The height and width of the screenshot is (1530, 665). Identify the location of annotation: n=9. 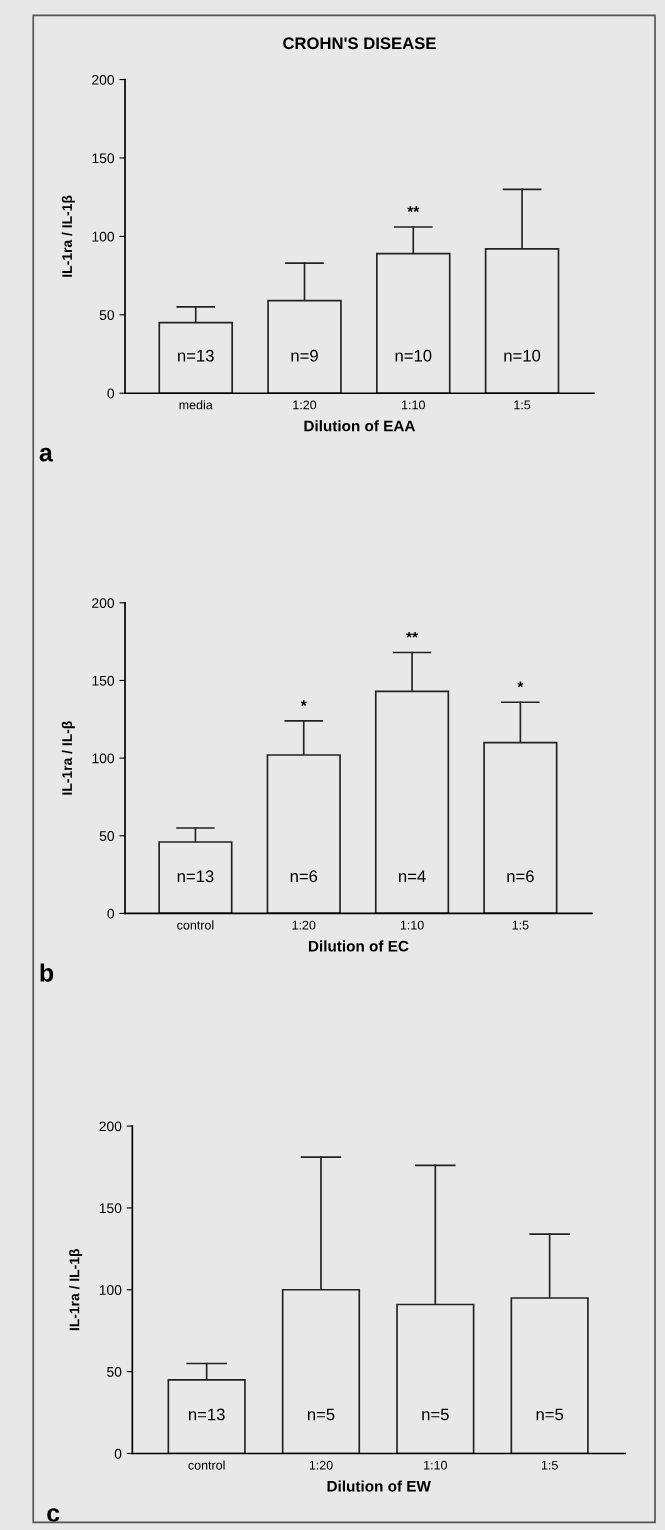
(304, 355).